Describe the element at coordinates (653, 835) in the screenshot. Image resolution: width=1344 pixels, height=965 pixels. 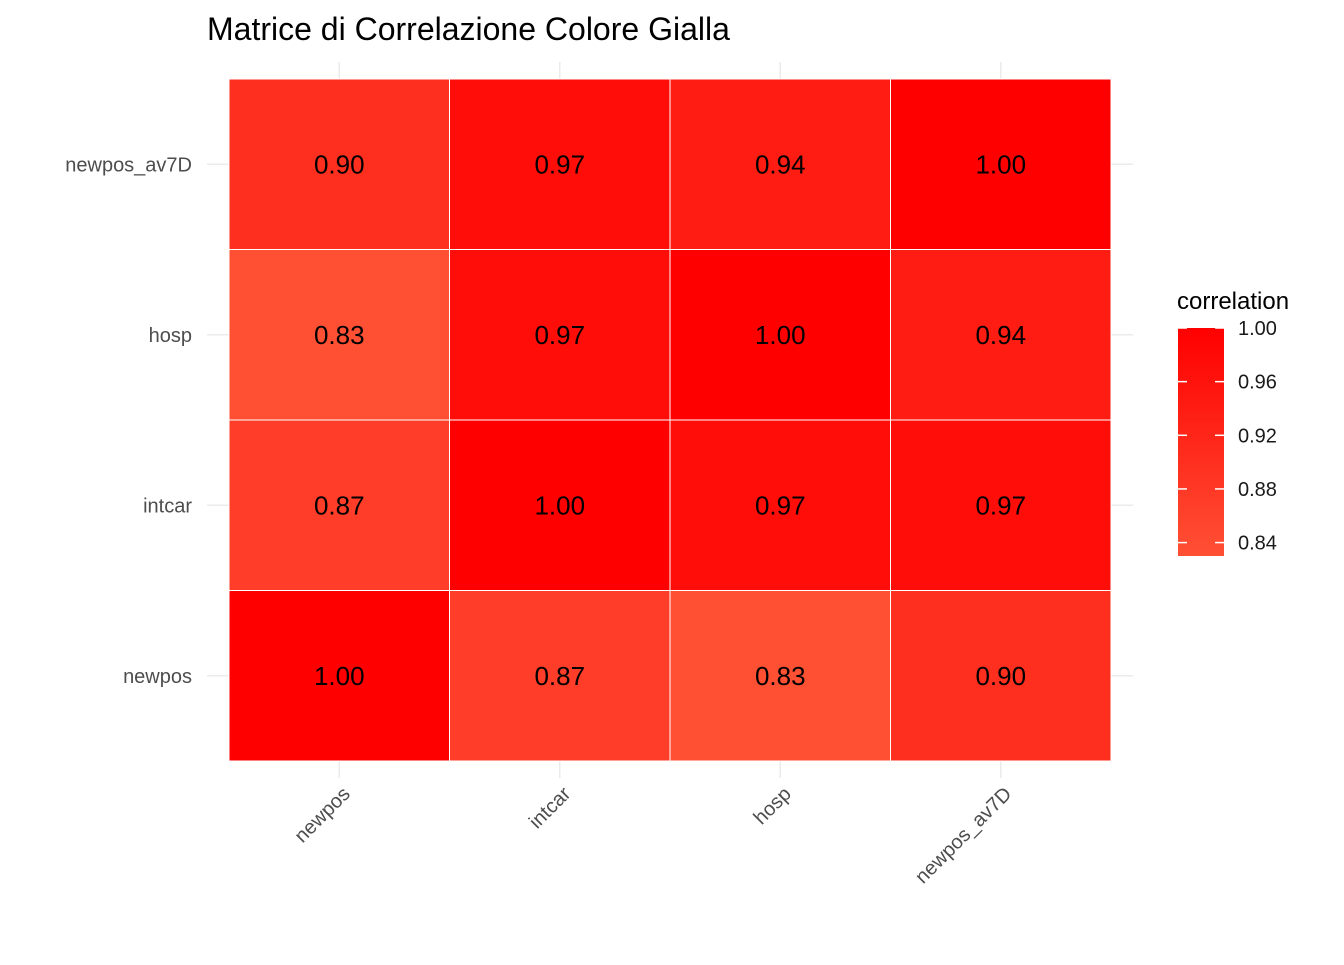
I see `x-axis-tick-labels: newpos intcar hosp newpos_av7D` at that location.